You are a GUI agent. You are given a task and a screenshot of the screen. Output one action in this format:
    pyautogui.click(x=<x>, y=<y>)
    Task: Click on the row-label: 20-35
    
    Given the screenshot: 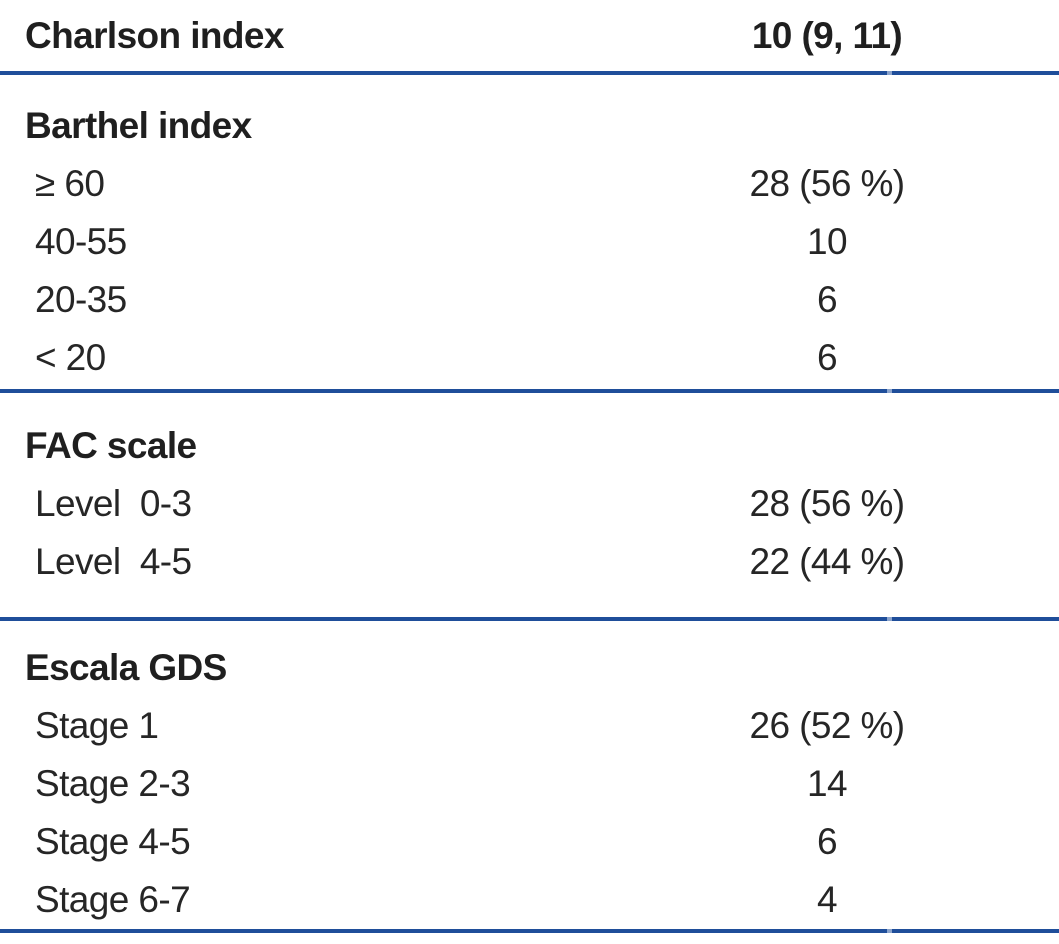 What is the action you would take?
    pyautogui.click(x=81, y=299)
    